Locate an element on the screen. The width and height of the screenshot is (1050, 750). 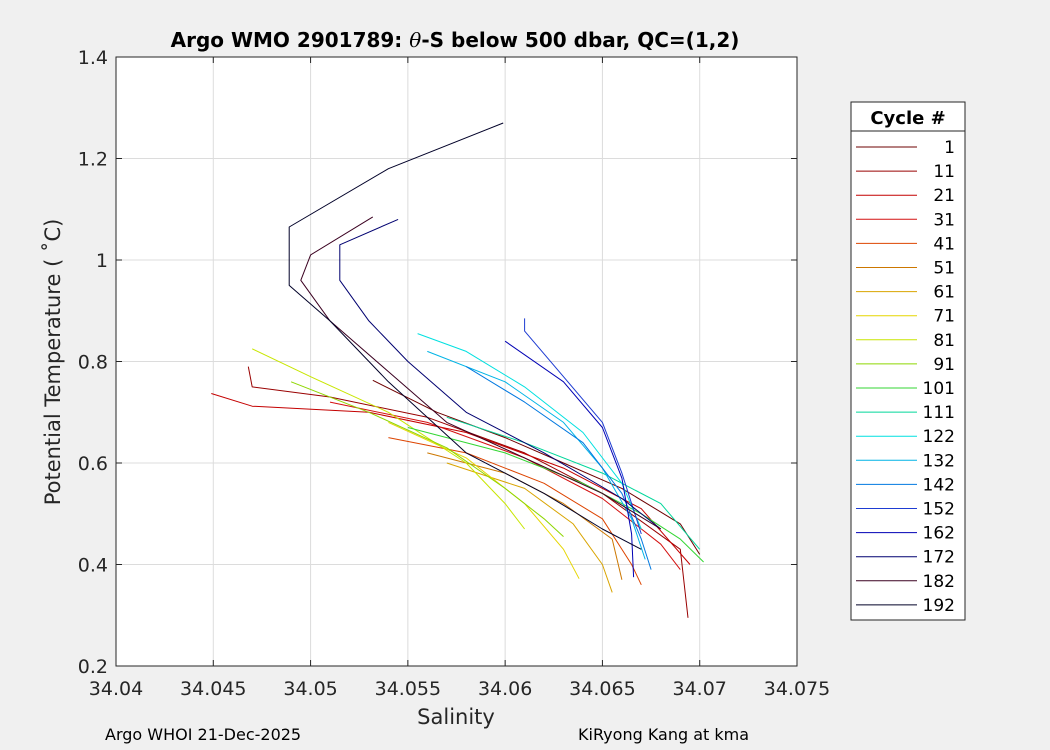
y-tick-label: 1.4 is located at coordinates (93, 58).